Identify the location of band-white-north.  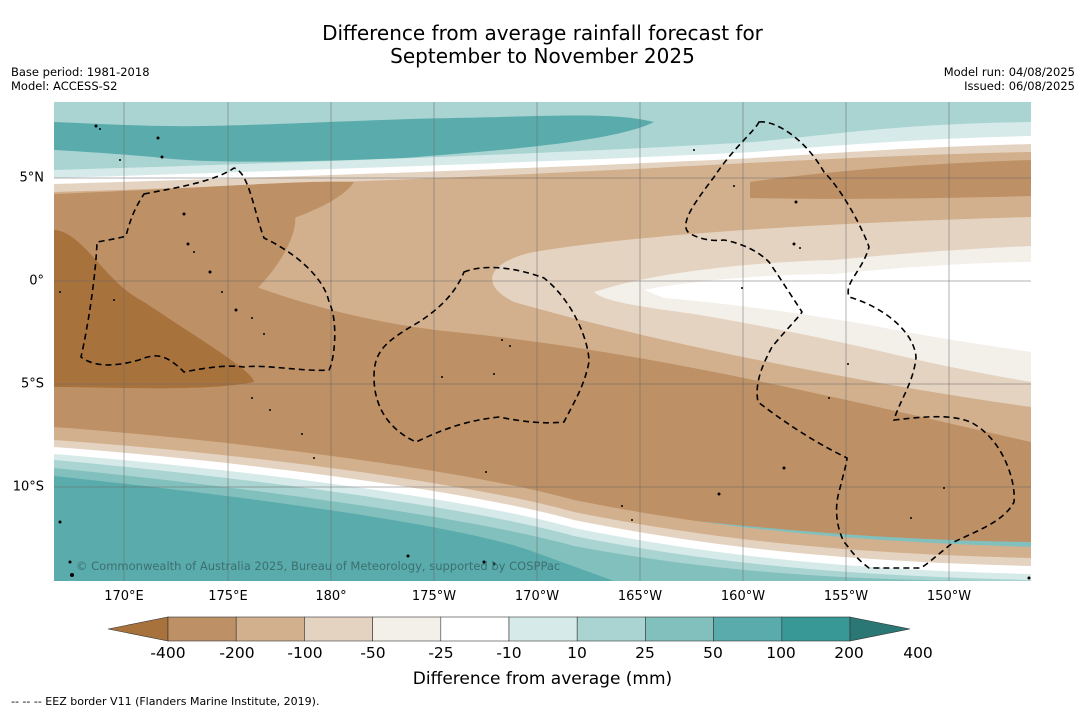
(542, 162).